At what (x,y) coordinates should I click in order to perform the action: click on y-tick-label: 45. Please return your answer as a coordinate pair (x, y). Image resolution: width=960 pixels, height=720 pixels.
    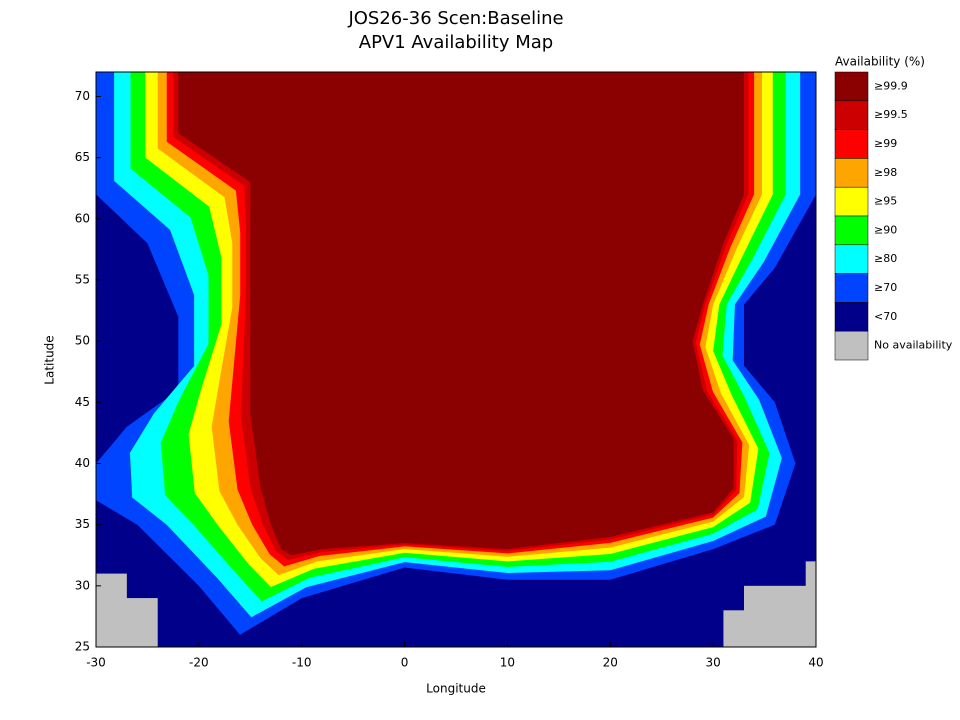
    Looking at the image, I should click on (82, 402).